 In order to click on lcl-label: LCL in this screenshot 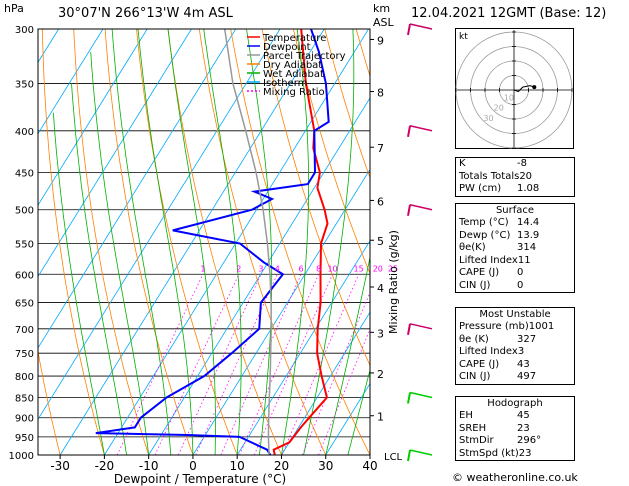, I will do `click(393, 457)`.